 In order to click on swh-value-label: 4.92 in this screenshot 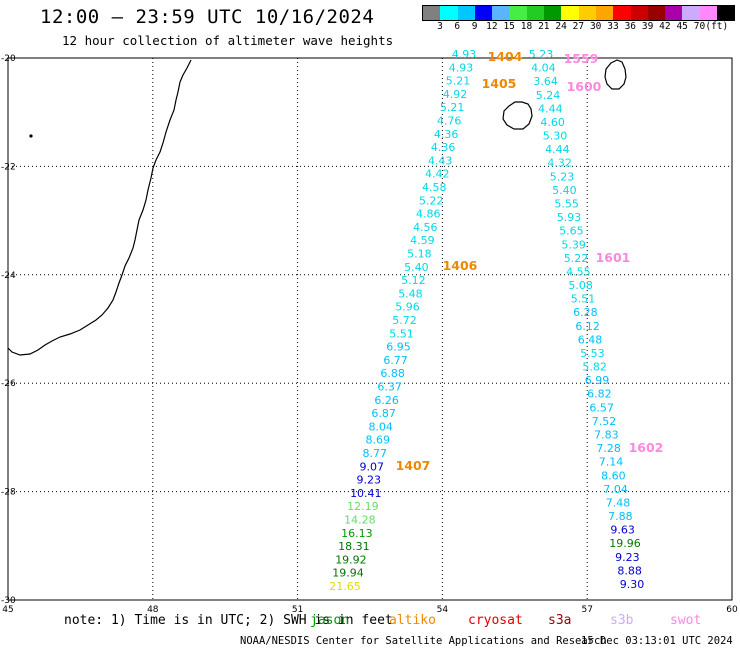, I will do `click(455, 94)`.